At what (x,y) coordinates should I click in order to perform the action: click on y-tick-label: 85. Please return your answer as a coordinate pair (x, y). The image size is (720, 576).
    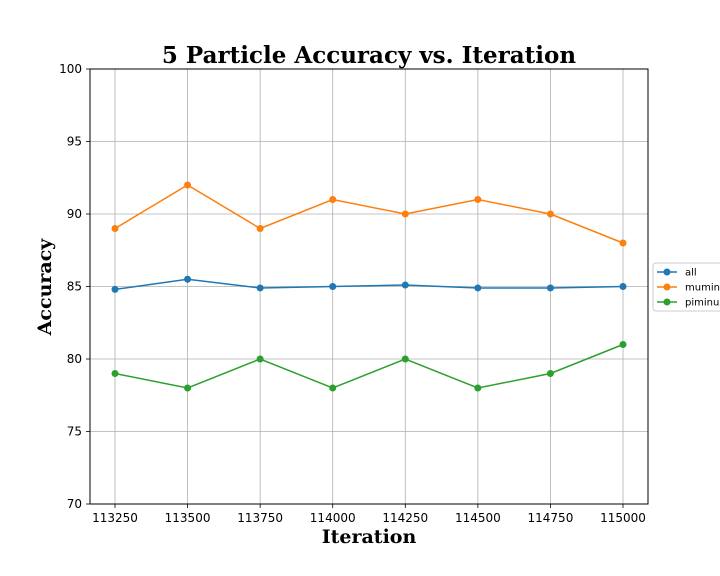
    Looking at the image, I should click on (74, 287).